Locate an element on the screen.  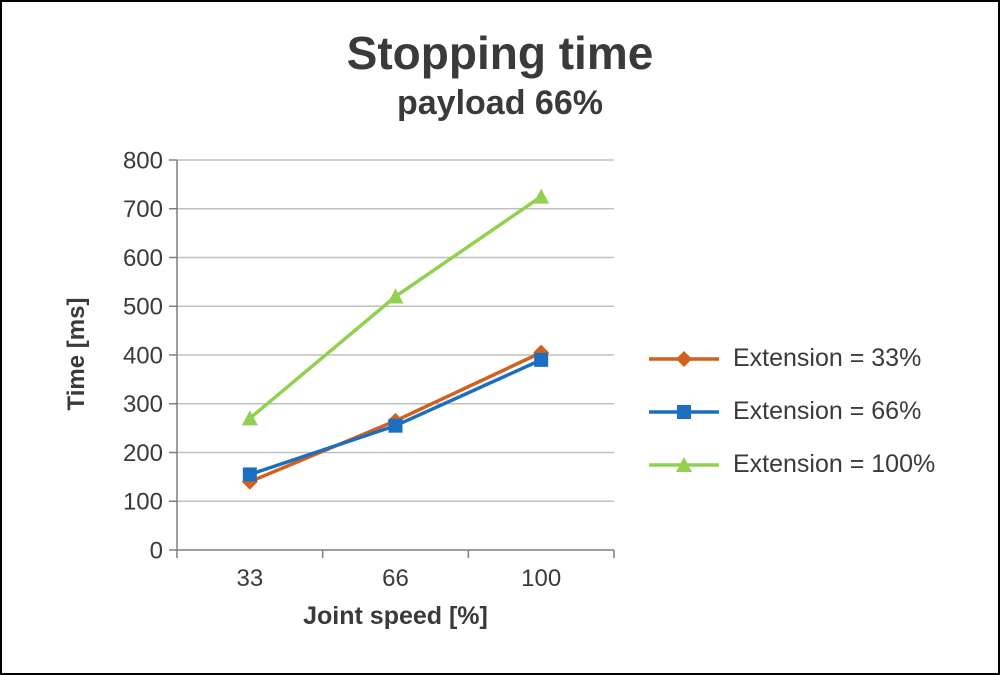
svg-text: 300 is located at coordinates (143, 404).